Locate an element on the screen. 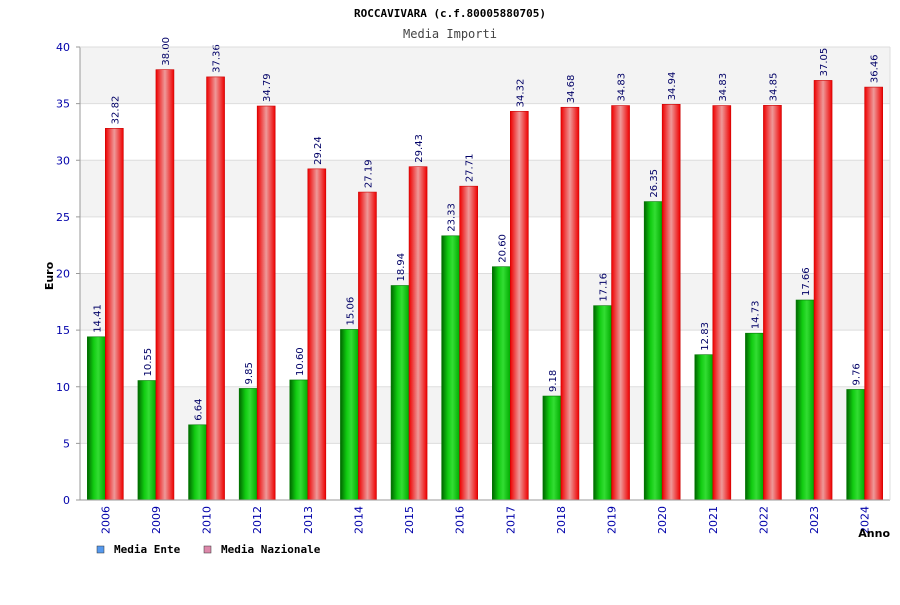  bar-media-ente-2023 is located at coordinates (805, 400).